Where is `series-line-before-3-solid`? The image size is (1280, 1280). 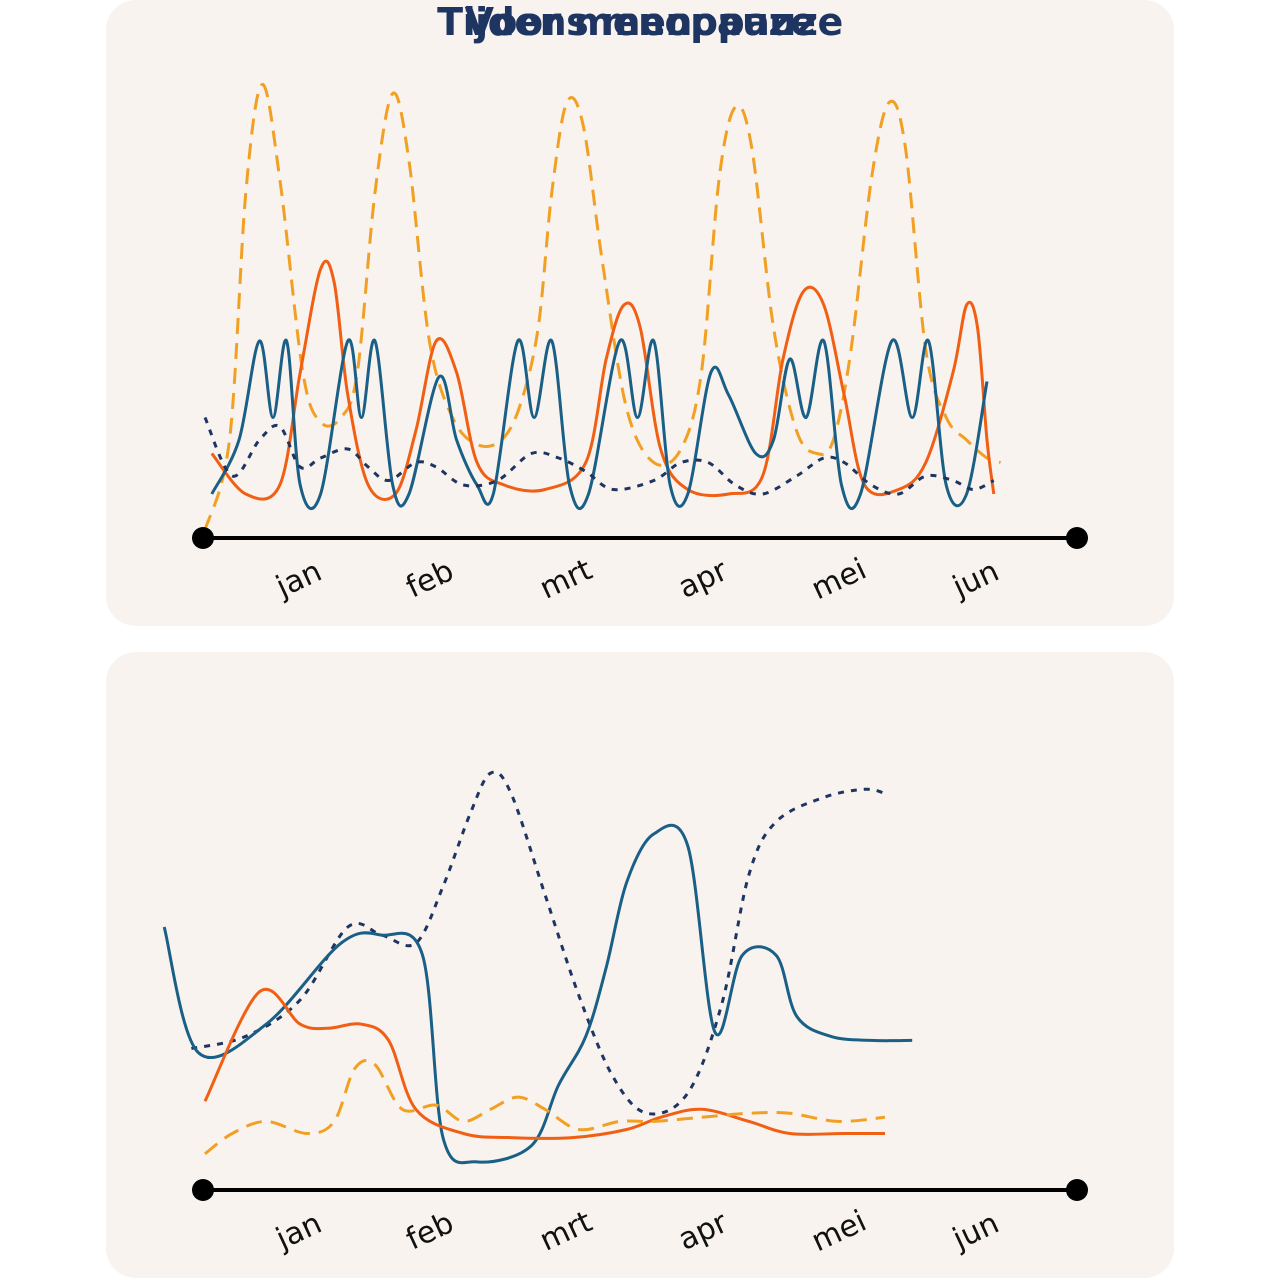
series-line-before-3-solid is located at coordinates (599, 424).